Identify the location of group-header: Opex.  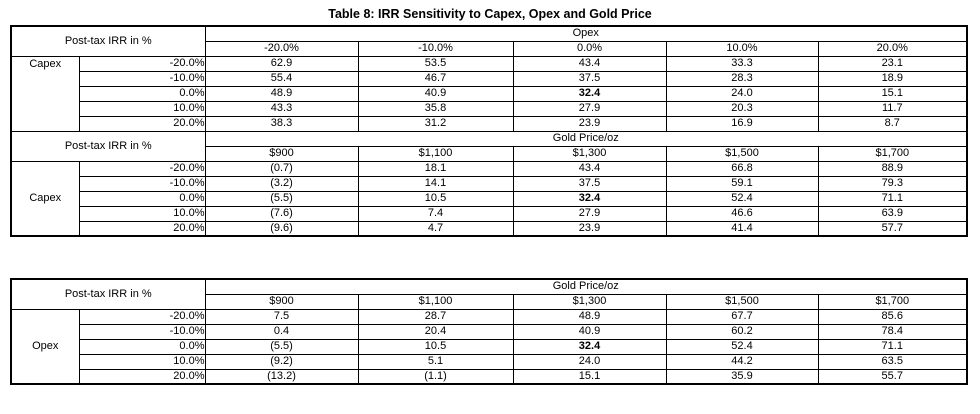
(586, 33).